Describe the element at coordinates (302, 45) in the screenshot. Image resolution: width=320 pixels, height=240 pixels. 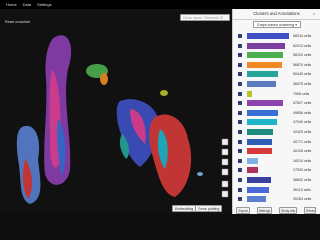
I see `cell-count: 62013 cells` at that location.